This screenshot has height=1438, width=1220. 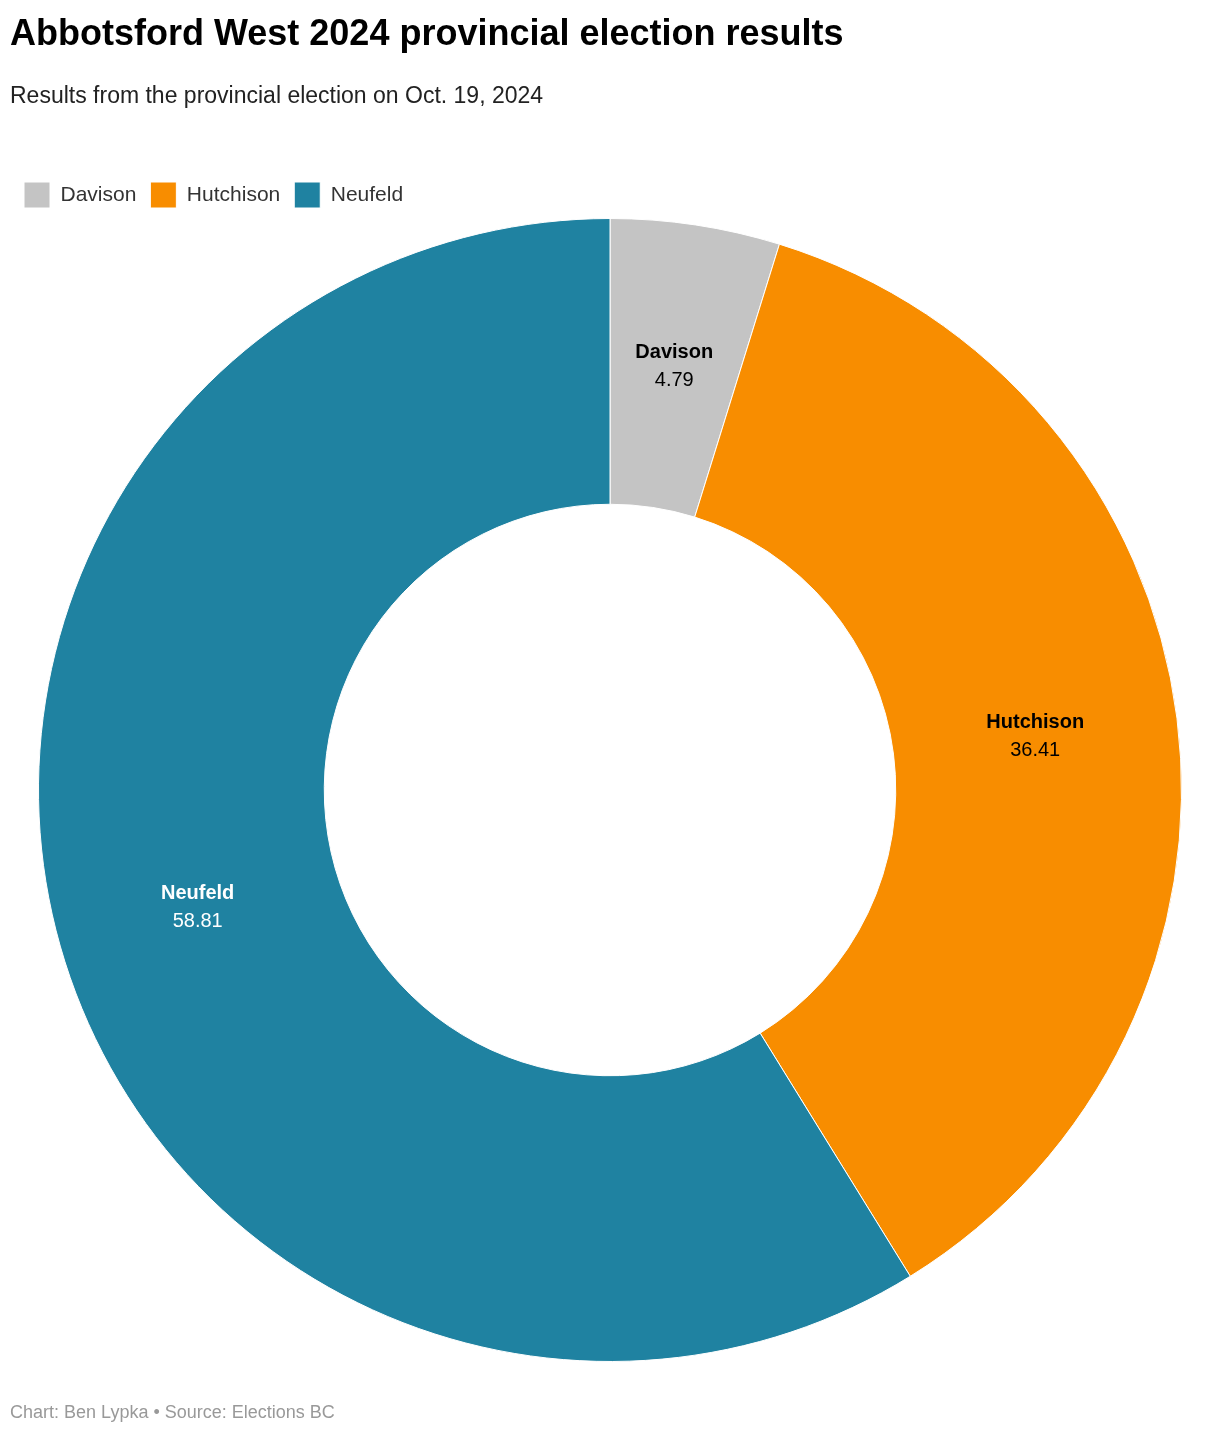 What do you see at coordinates (1035, 748) in the screenshot?
I see `data-label: 36.41` at bounding box center [1035, 748].